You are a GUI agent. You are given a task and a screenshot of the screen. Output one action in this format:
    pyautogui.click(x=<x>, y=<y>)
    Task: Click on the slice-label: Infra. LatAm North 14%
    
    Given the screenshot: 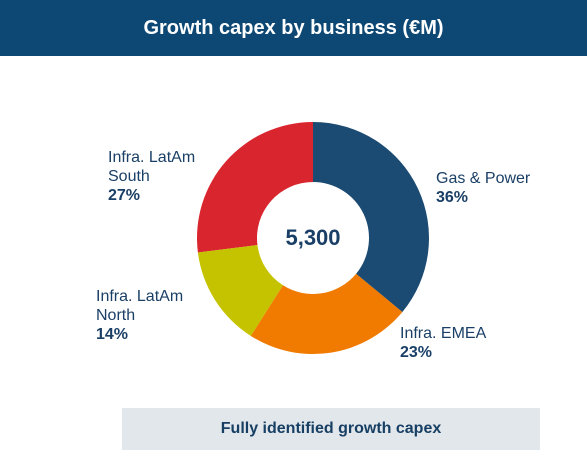 What is the action you would take?
    pyautogui.click(x=146, y=315)
    